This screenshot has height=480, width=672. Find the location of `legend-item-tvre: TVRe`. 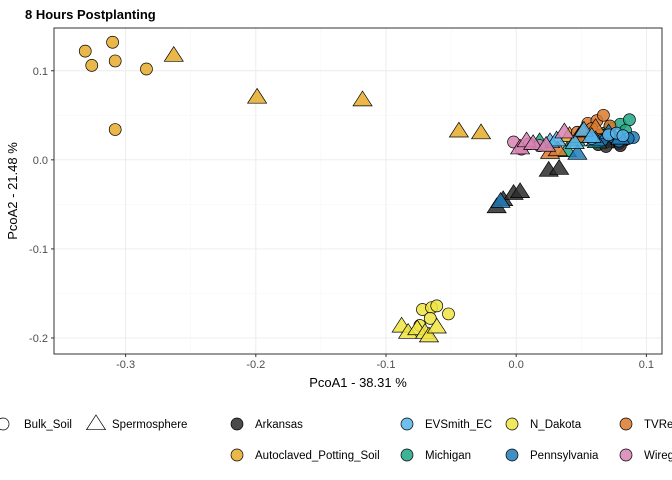

legend-item-tvre: TVRe is located at coordinates (645, 424).